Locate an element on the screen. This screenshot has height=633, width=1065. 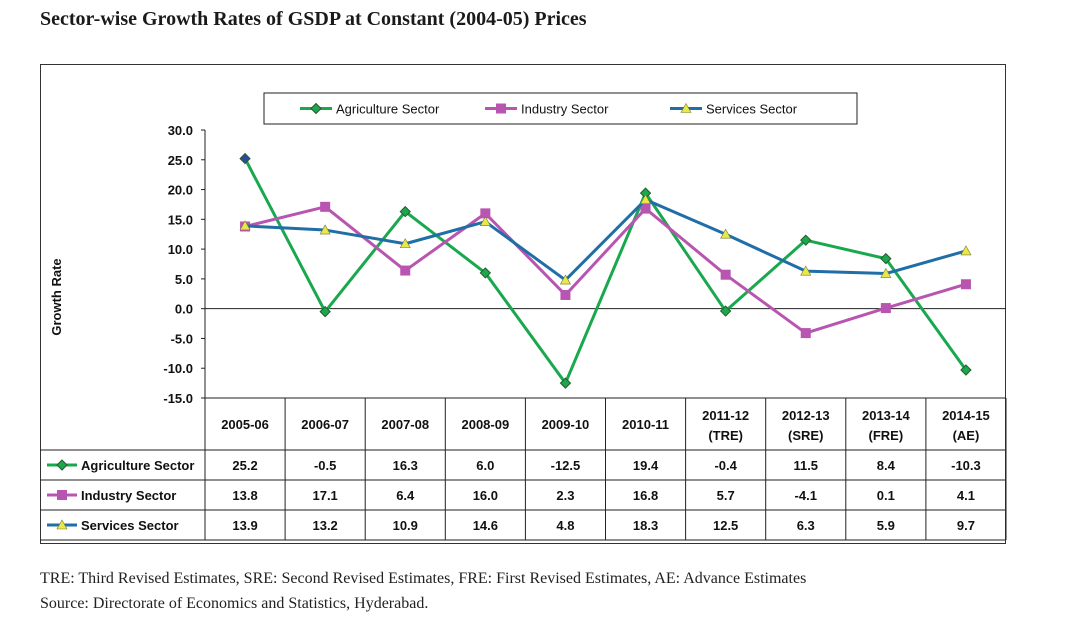
series-line-services is located at coordinates (605, 240).